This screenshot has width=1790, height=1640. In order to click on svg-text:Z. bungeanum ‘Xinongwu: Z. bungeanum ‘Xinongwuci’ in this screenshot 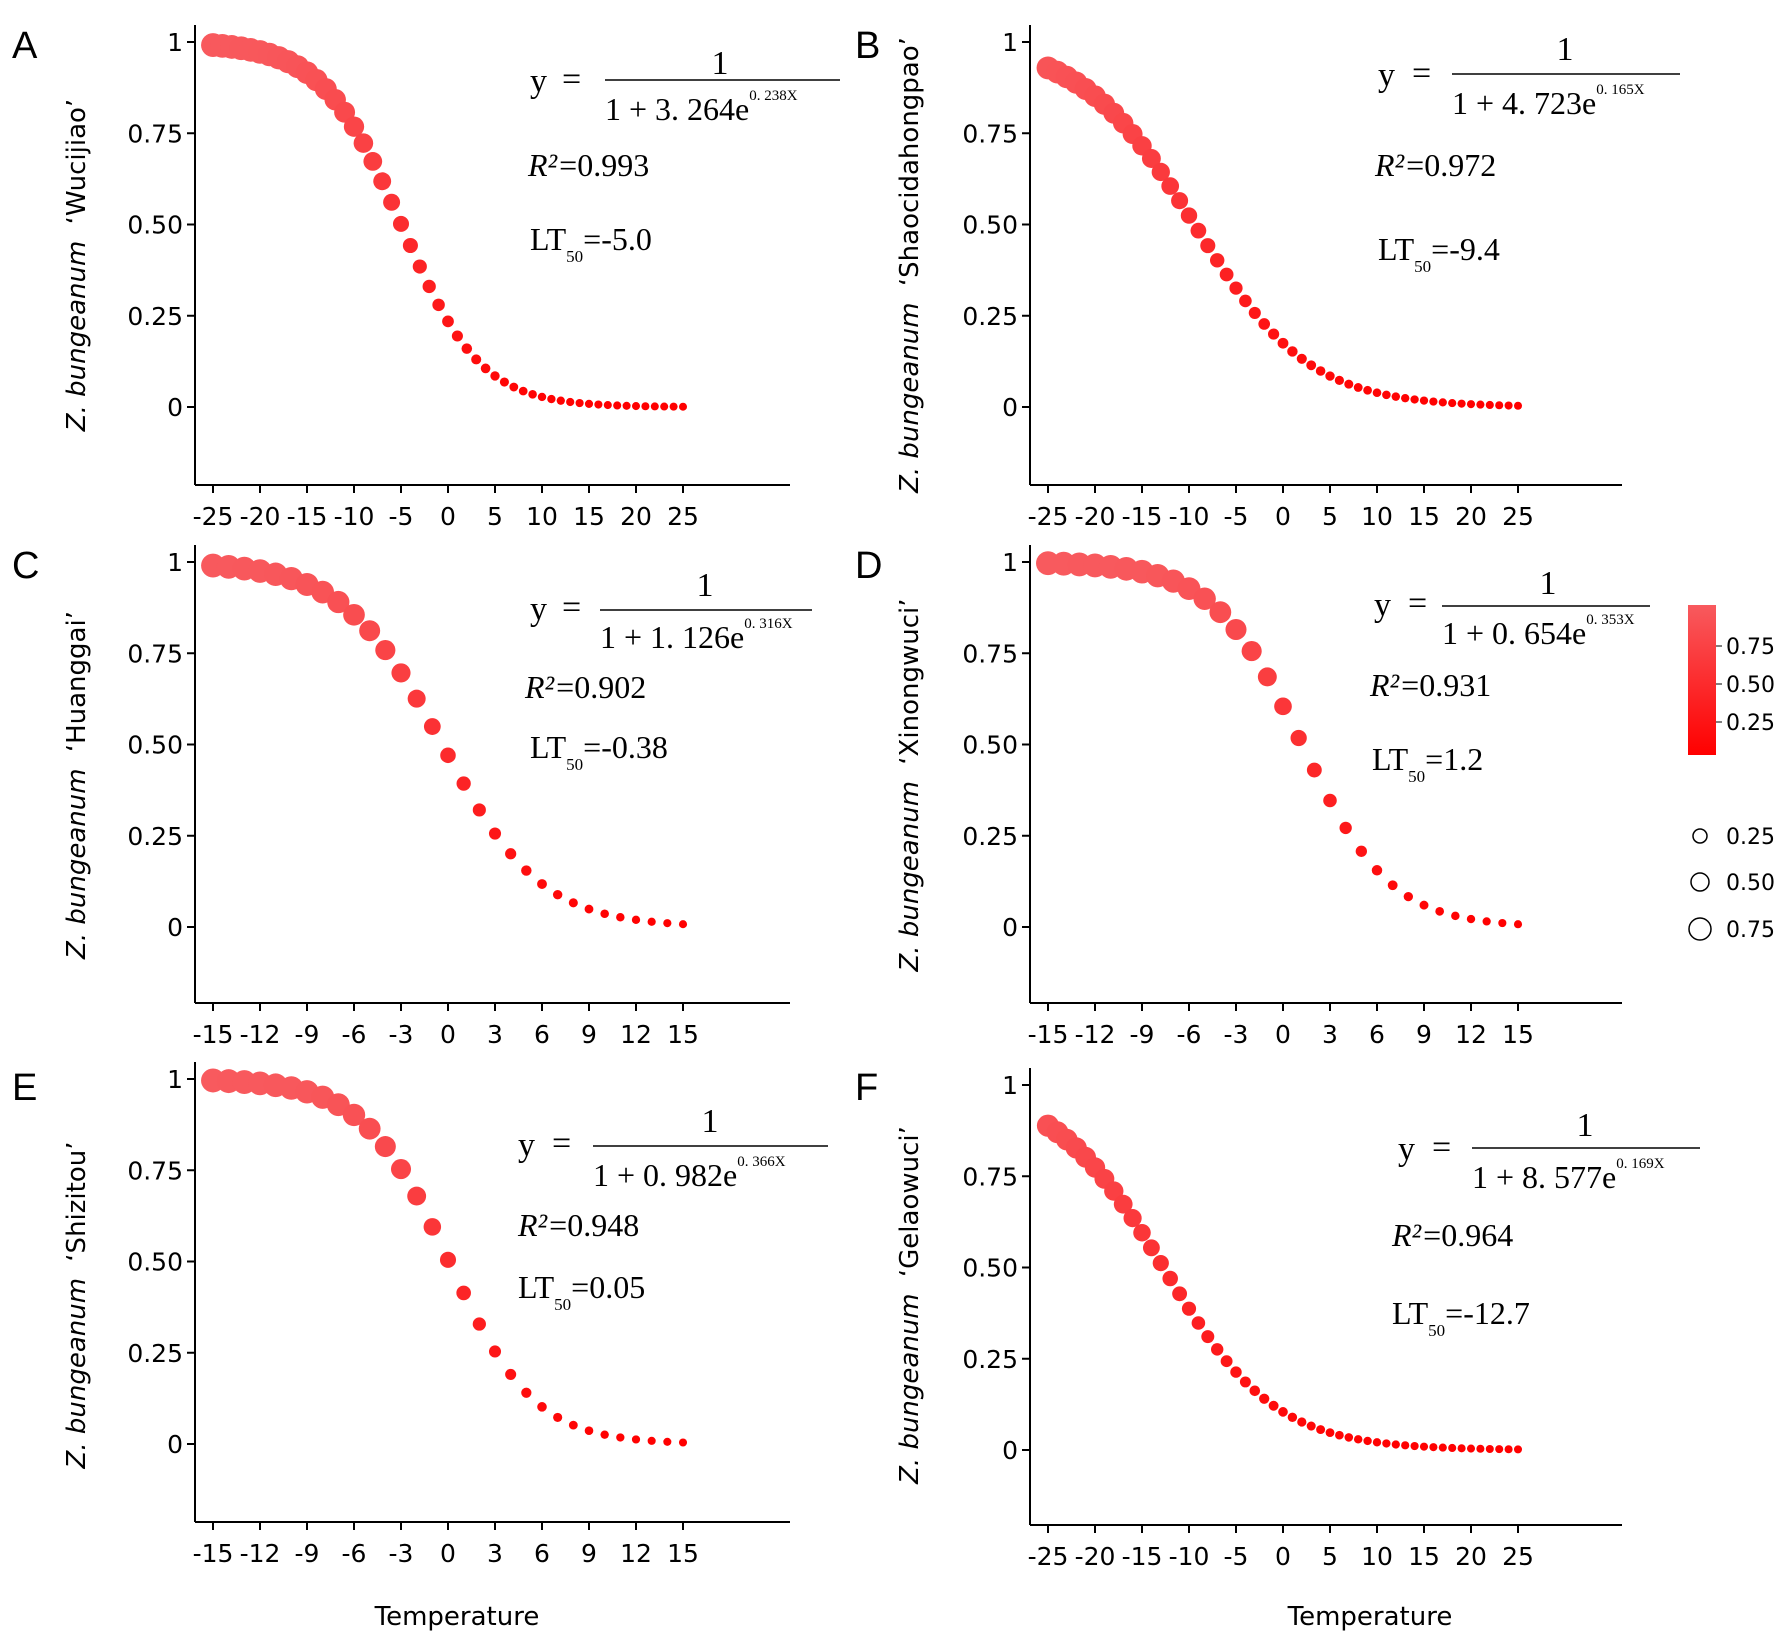, I will do `click(910, 786)`.